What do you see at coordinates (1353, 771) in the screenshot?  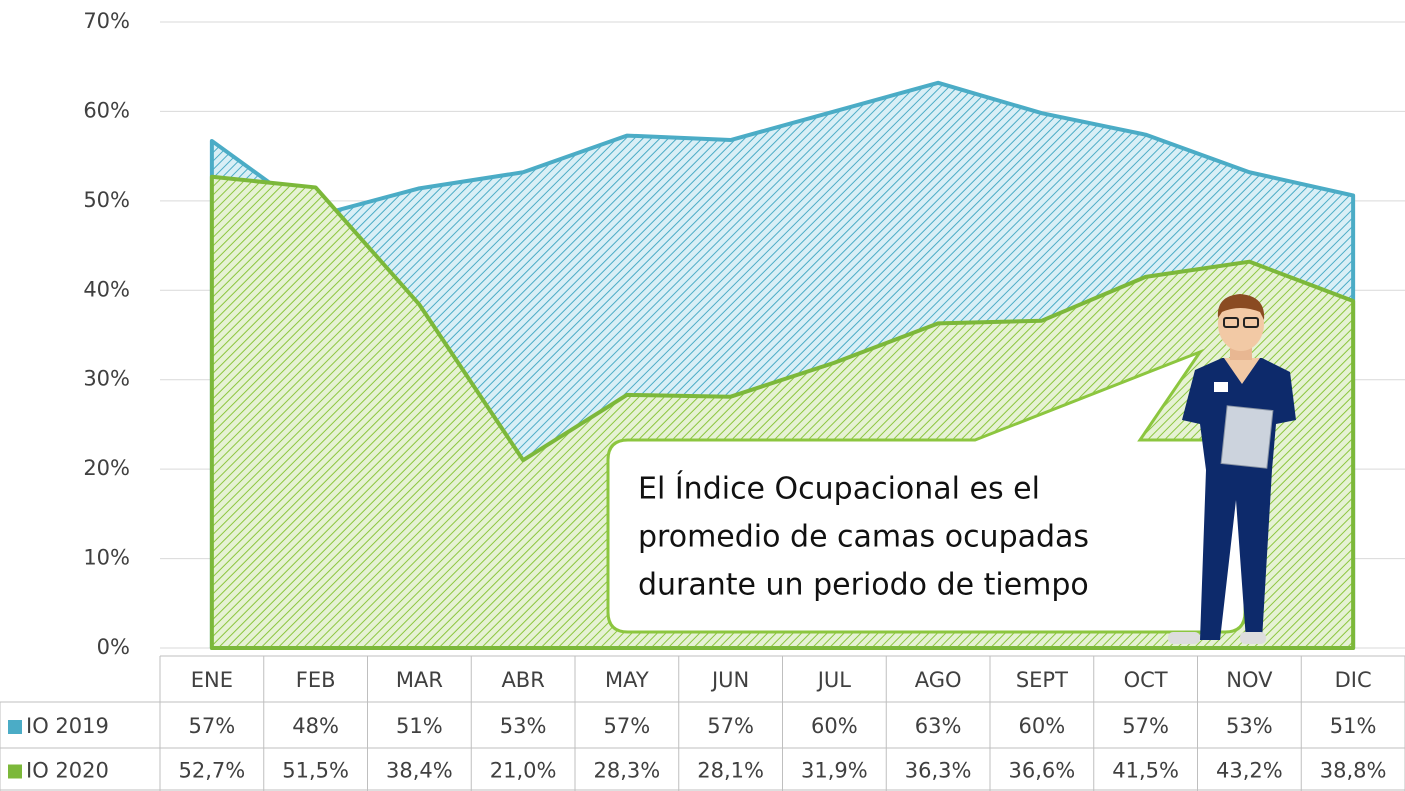 I see `data-label: 38,8%` at bounding box center [1353, 771].